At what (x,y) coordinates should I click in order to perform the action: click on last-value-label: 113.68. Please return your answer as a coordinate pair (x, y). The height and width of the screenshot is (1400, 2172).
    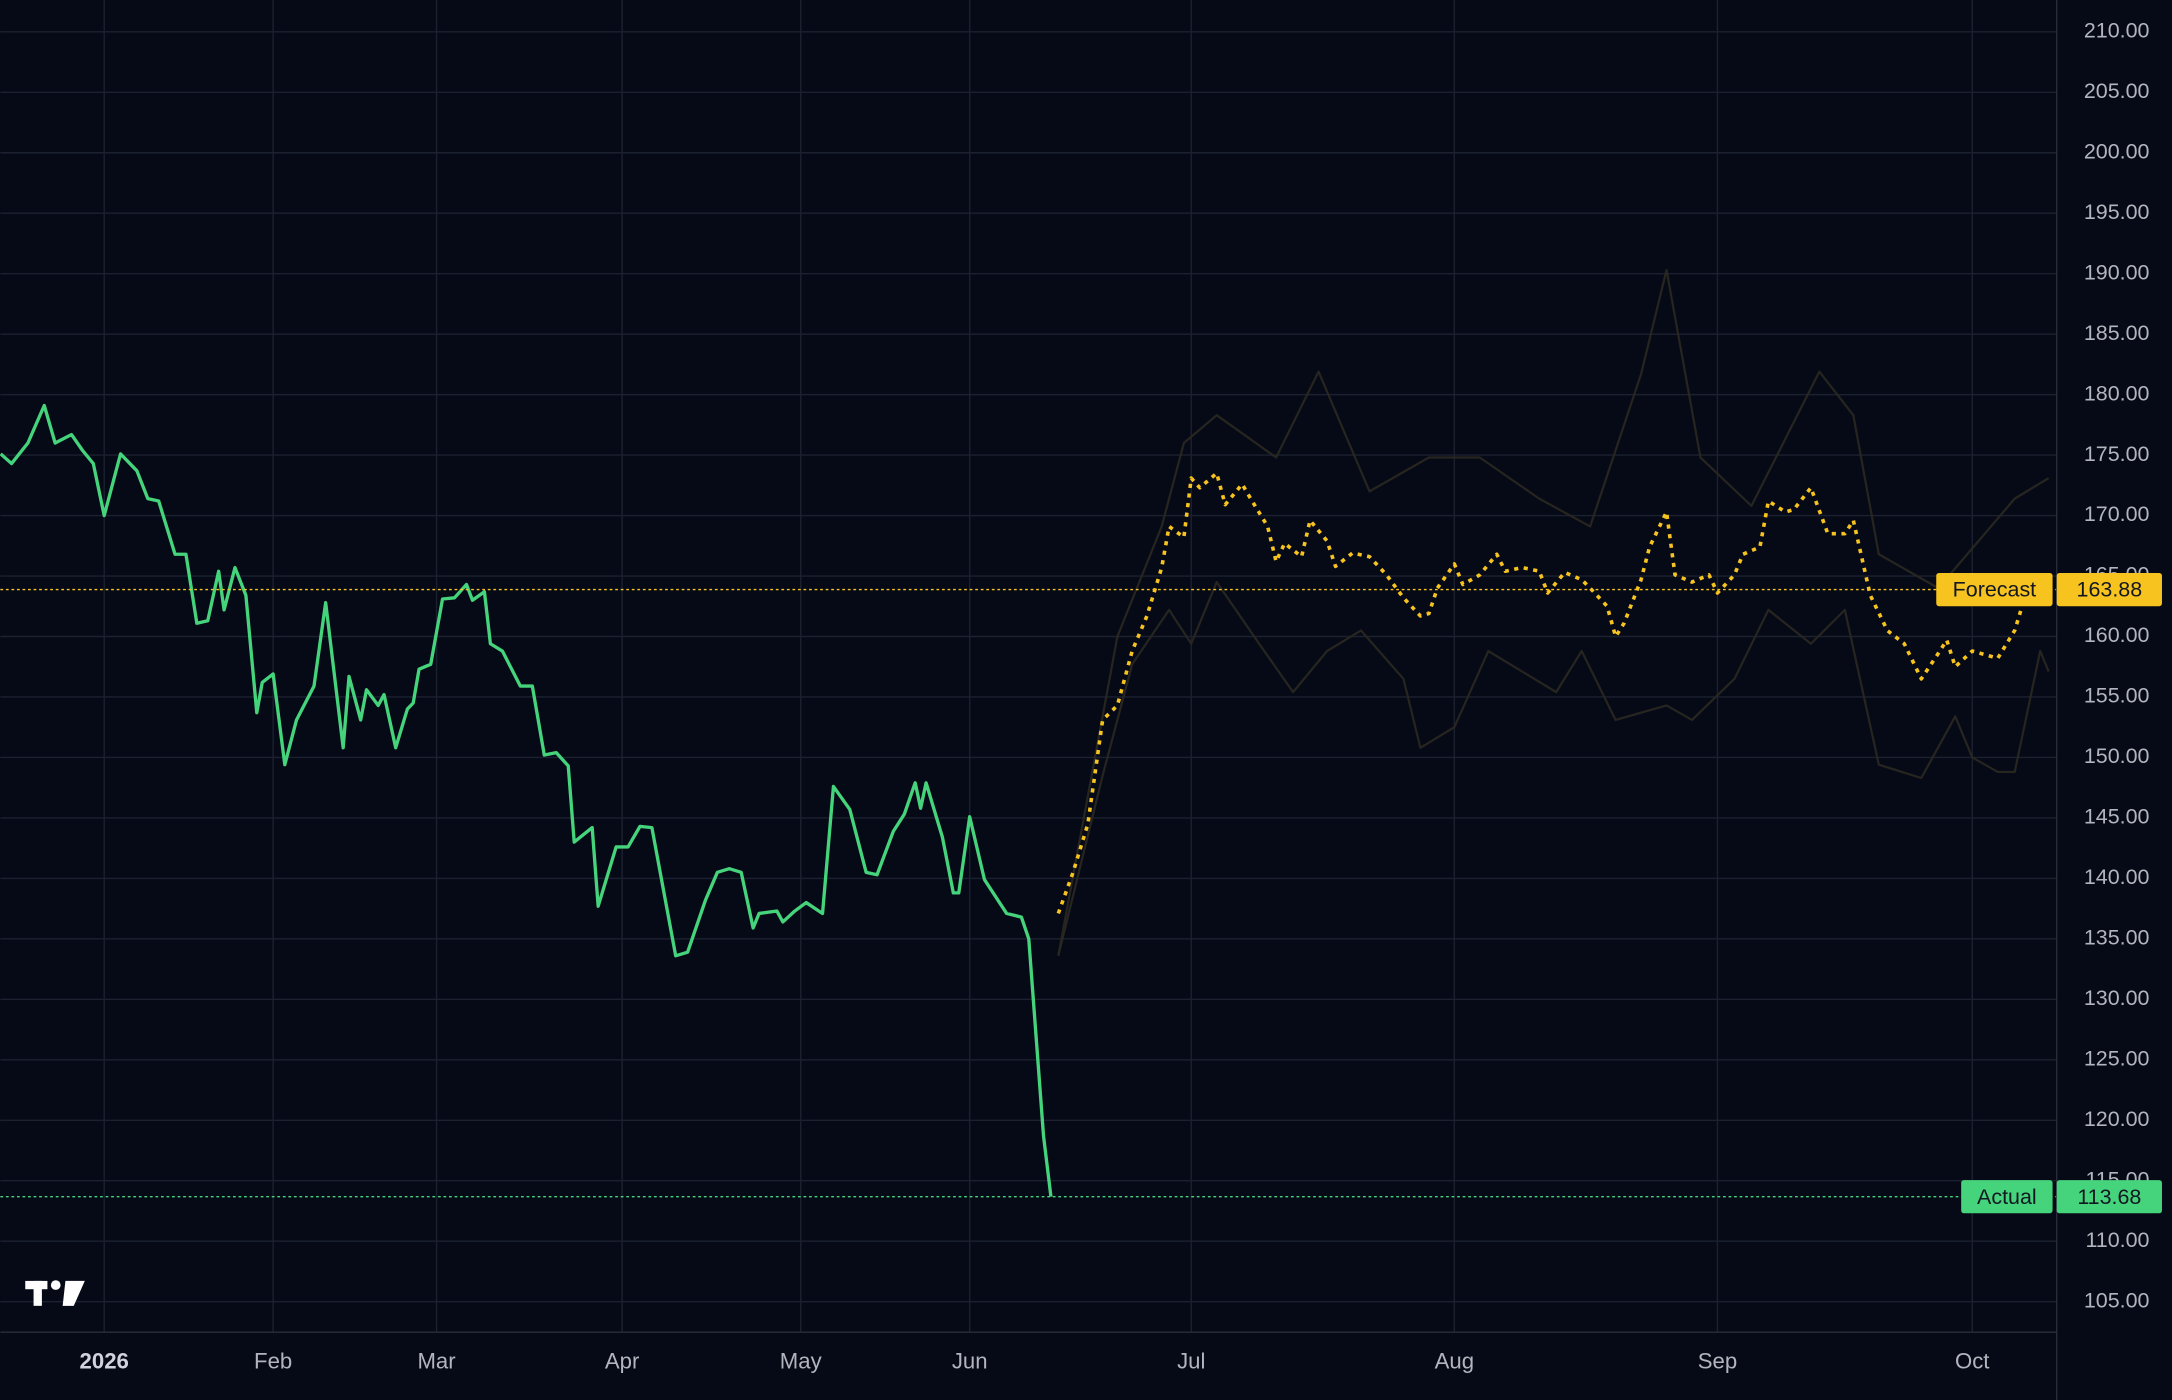
    Looking at the image, I should click on (2109, 1197).